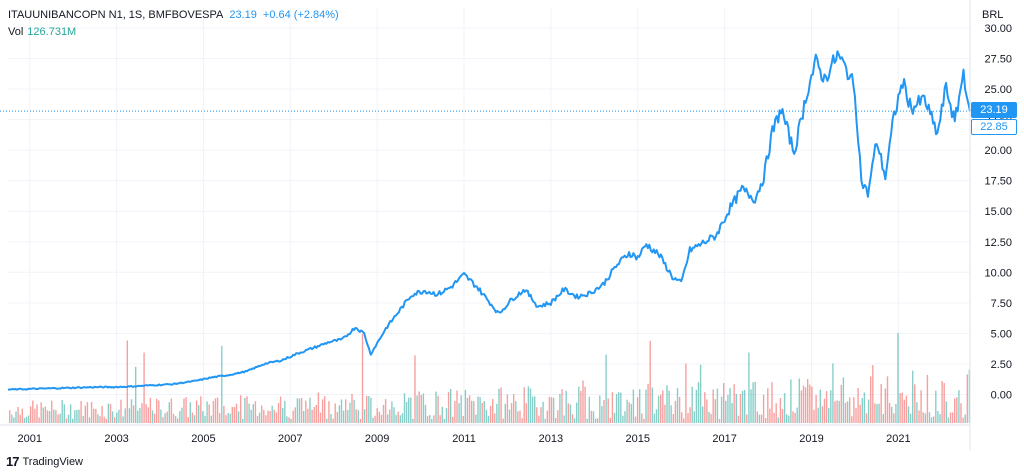  I want to click on currency-label: BRL, so click(993, 15).